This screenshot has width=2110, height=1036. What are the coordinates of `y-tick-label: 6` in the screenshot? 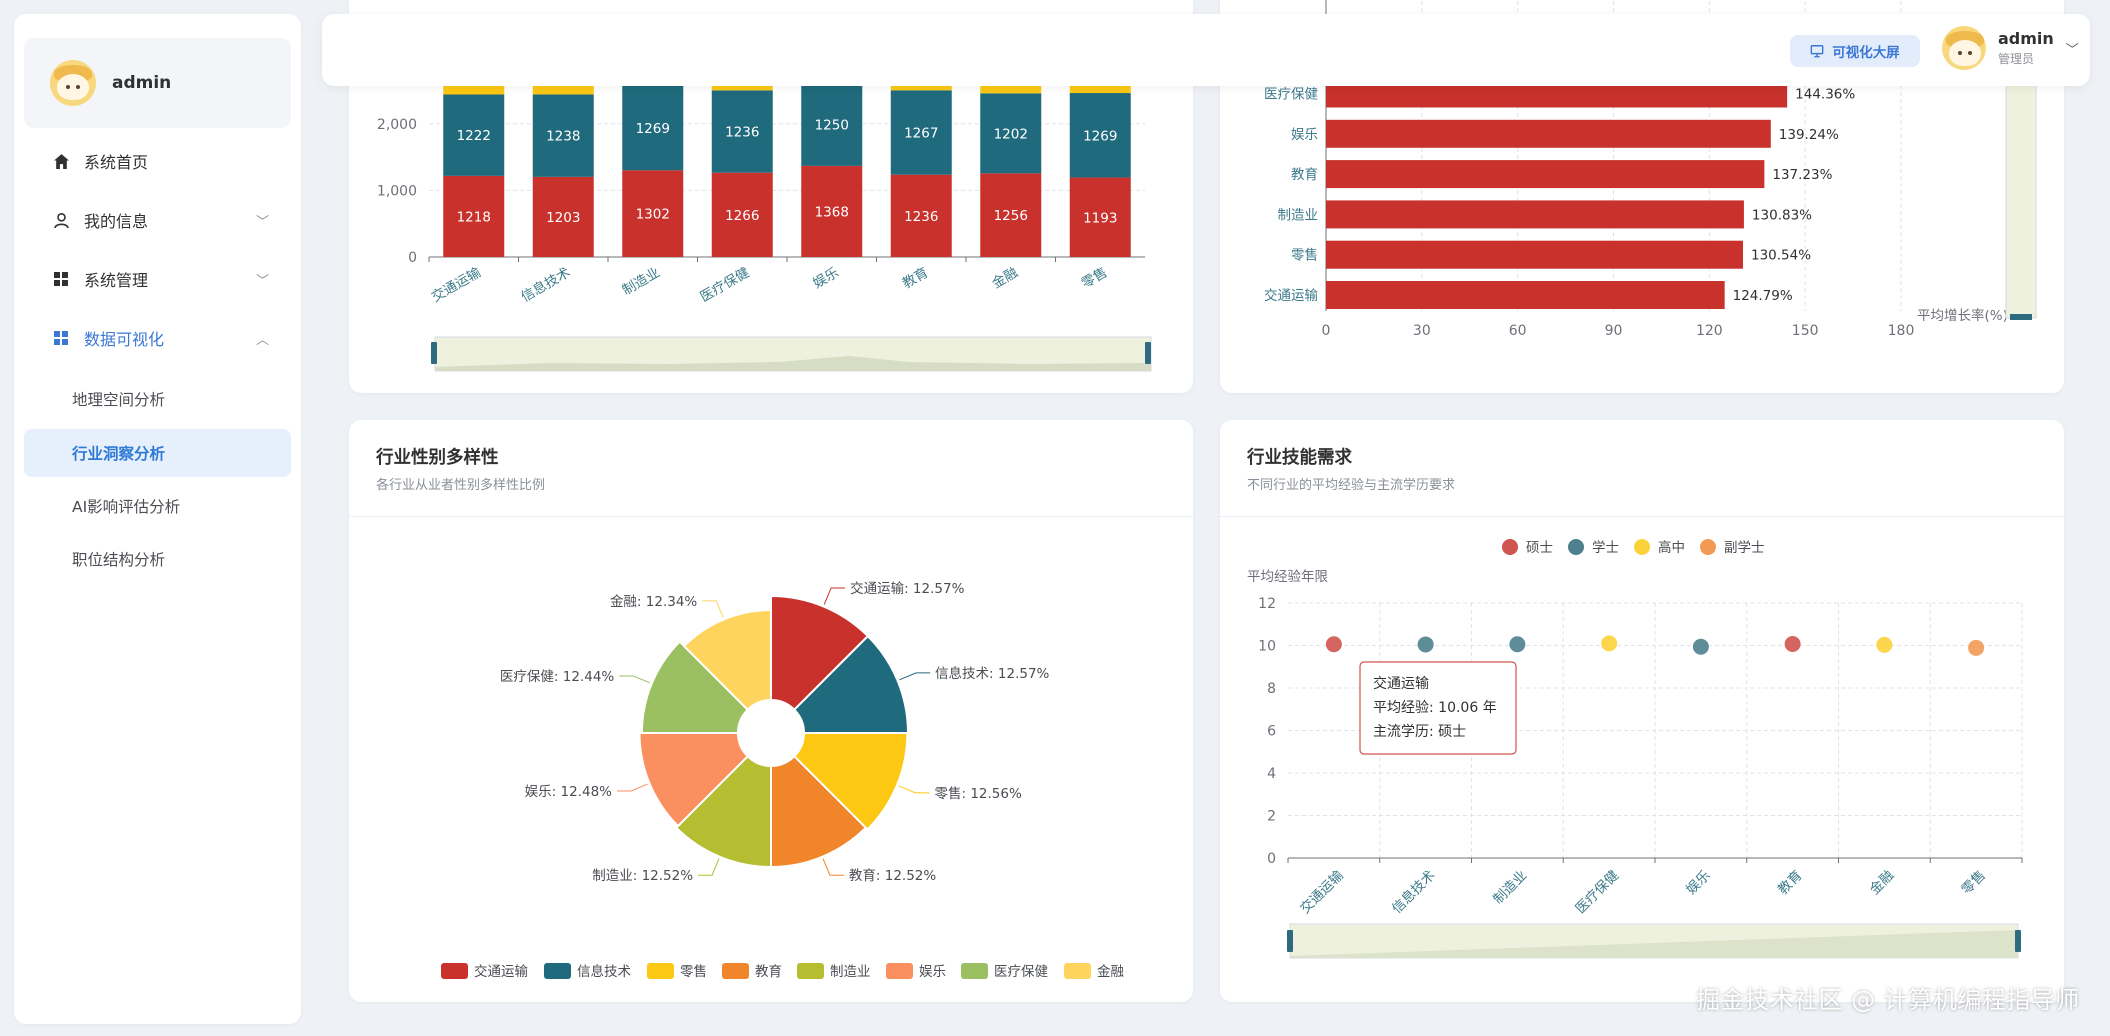 It's located at (1271, 732).